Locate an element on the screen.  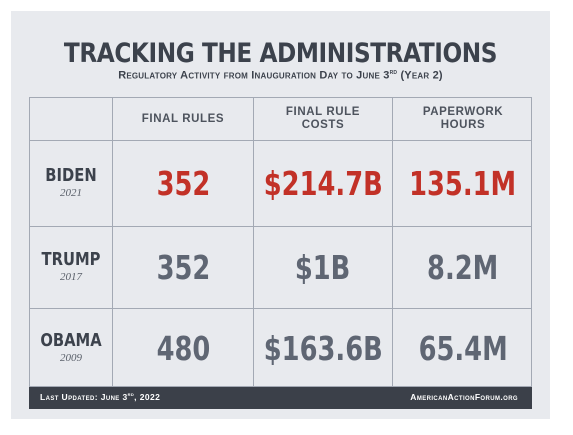
subtitle-suffix: (Year 2) is located at coordinates (420, 75).